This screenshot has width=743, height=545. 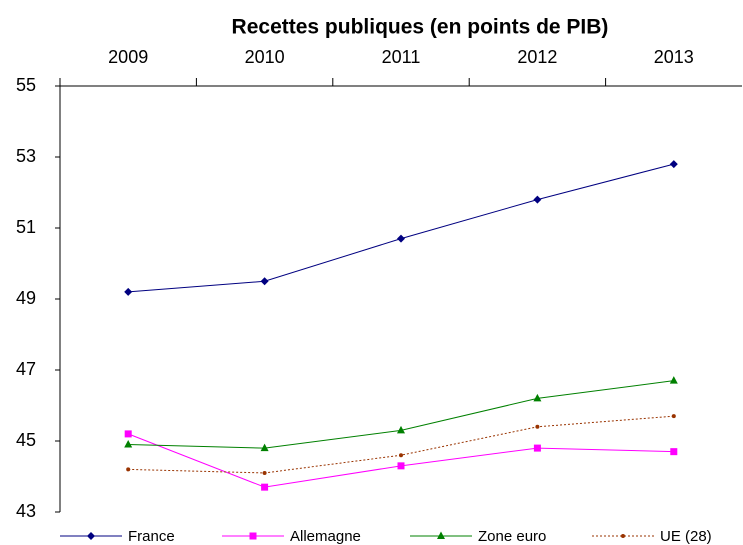 I want to click on y-tick-label: 43, so click(x=26, y=511).